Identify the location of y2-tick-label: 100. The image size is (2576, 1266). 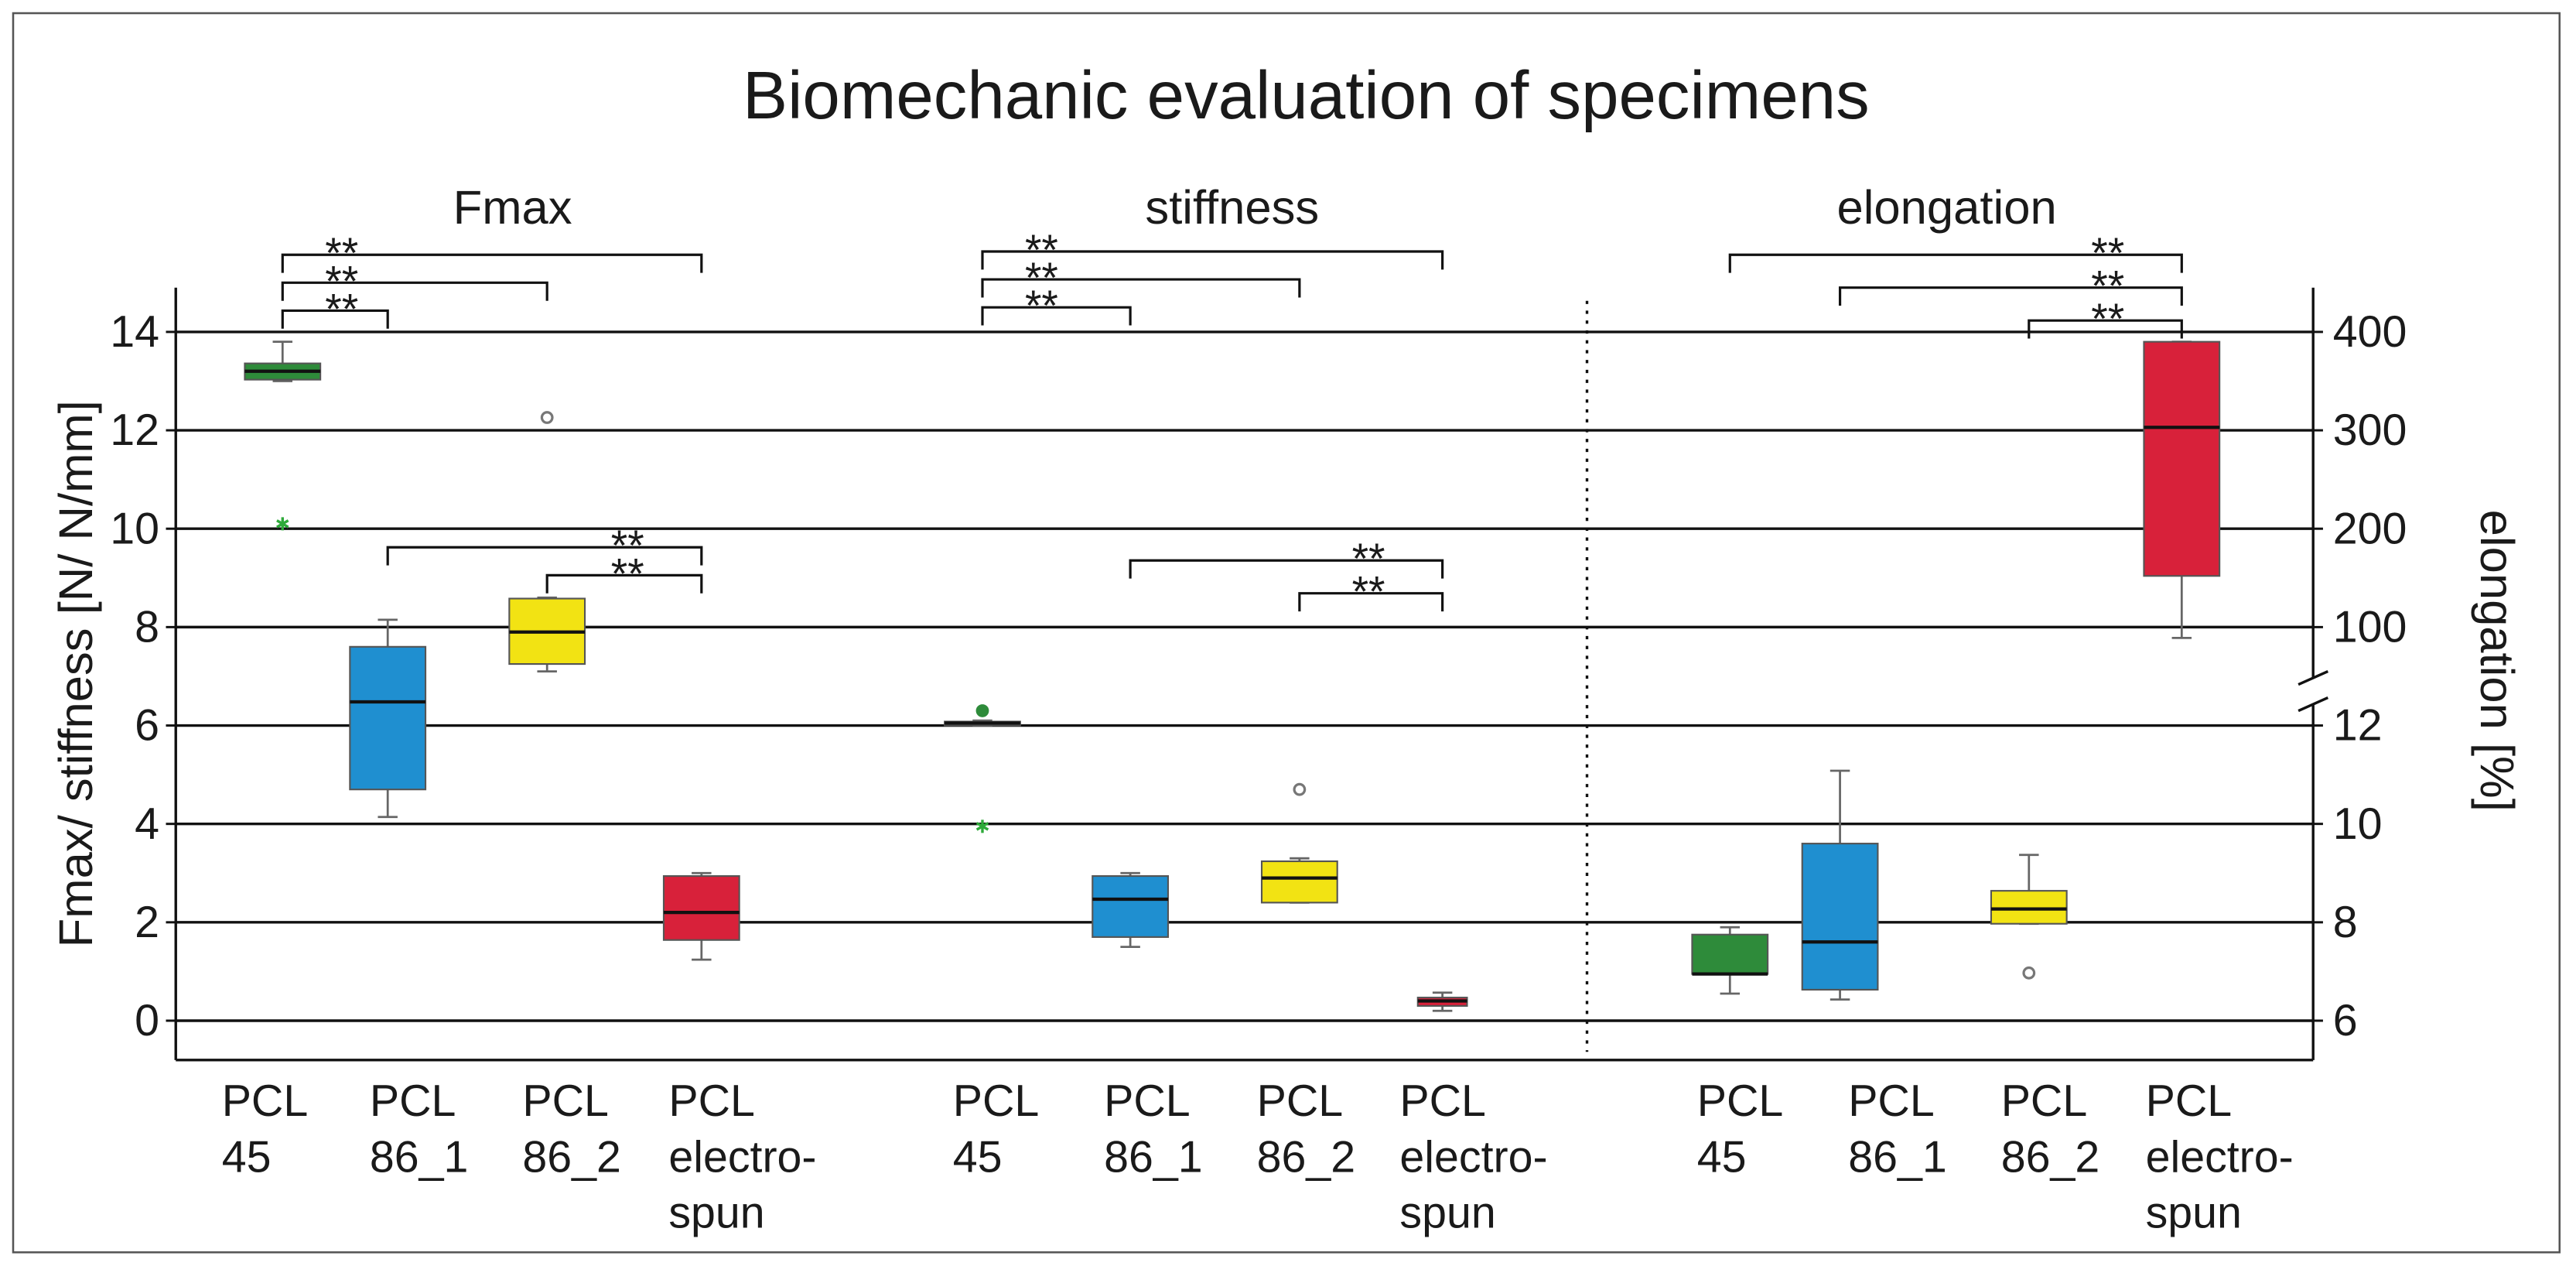
(2370, 627).